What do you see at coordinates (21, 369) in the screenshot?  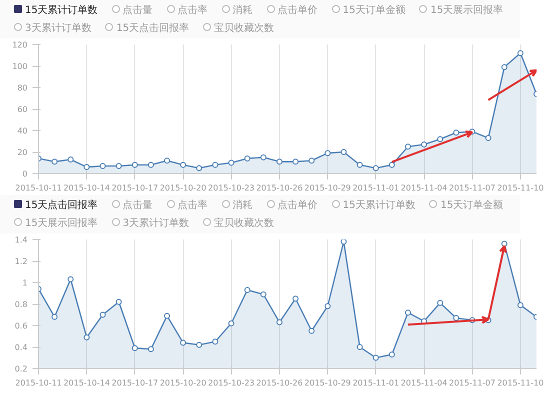 I see `y-tick-label: 0.2` at bounding box center [21, 369].